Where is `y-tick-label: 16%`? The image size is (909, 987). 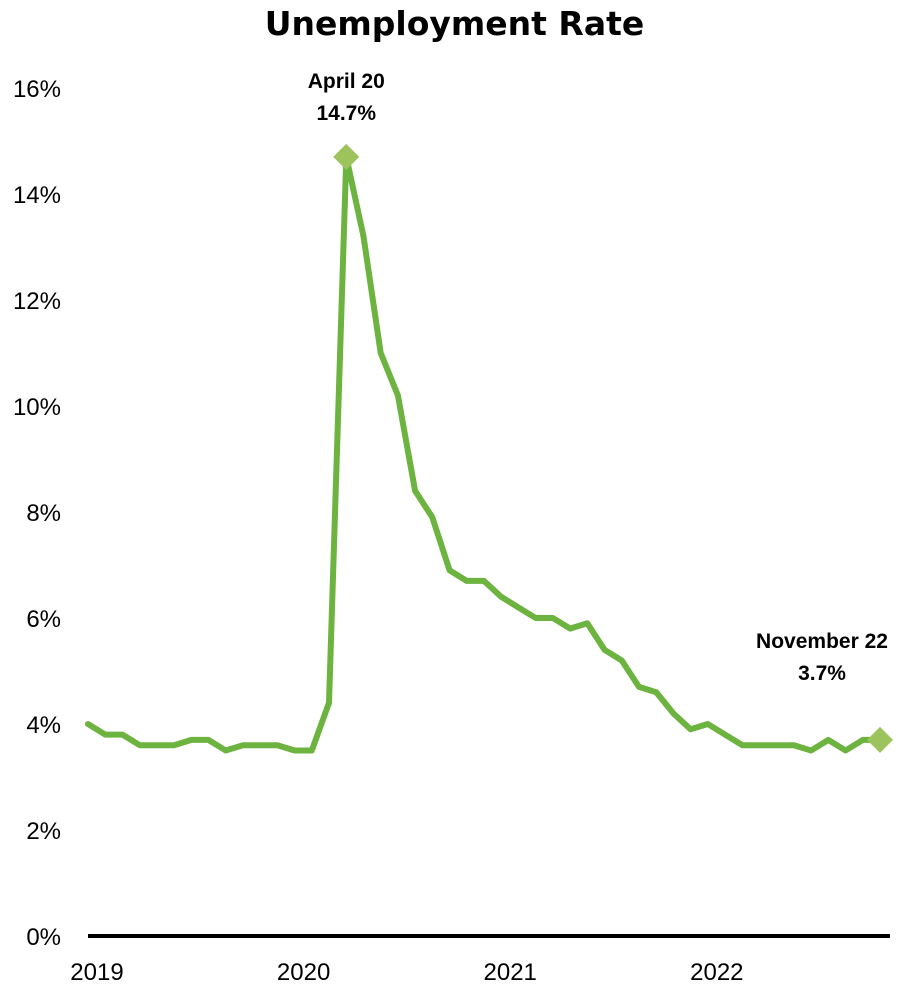 y-tick-label: 16% is located at coordinates (37, 89).